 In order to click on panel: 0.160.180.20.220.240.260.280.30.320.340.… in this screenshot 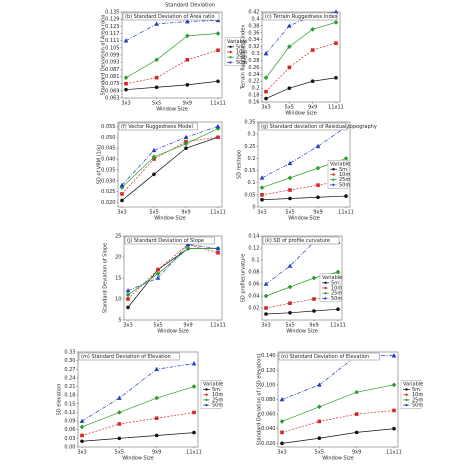, I will do `click(292, 63)`.